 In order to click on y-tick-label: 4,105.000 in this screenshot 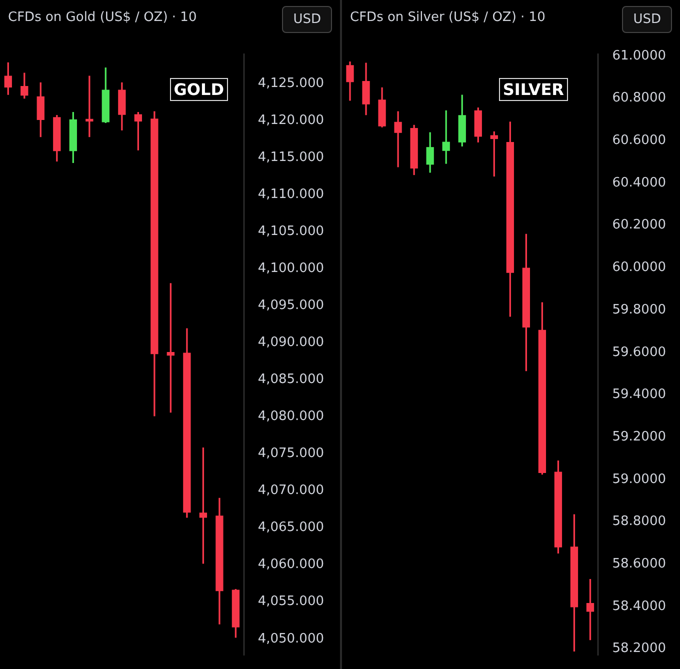, I will do `click(291, 231)`.